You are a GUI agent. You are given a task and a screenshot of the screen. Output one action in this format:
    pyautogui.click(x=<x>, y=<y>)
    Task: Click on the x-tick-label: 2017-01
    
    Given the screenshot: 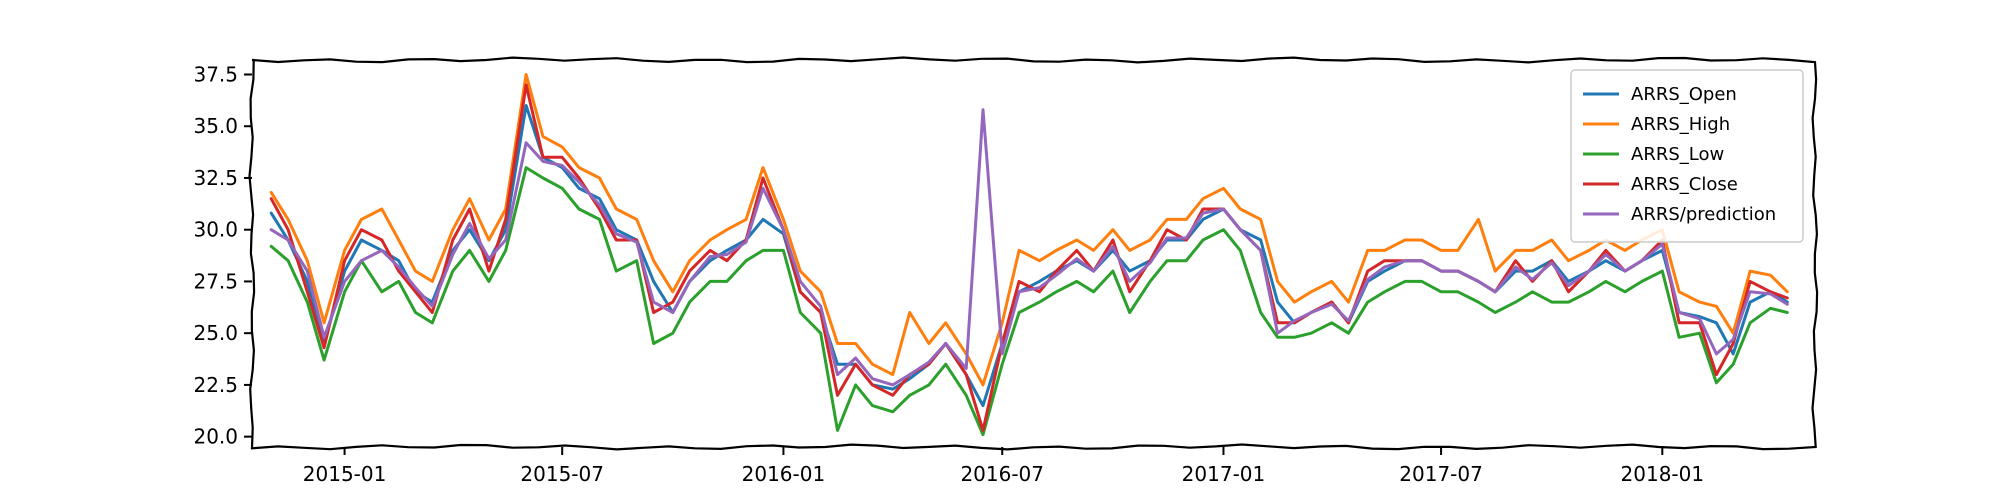 What is the action you would take?
    pyautogui.click(x=1224, y=474)
    